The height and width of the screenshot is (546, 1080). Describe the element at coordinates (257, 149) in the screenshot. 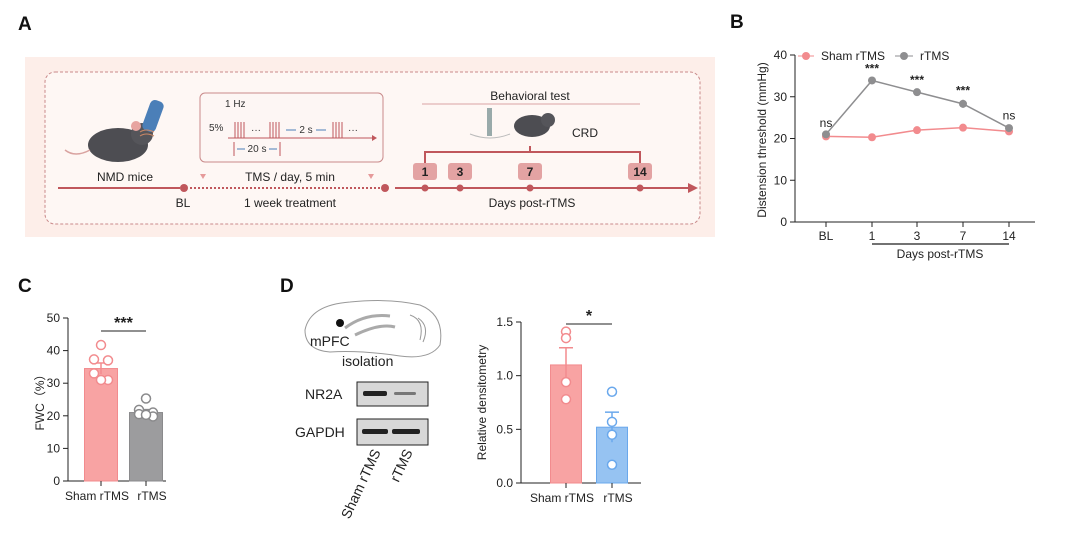

I see `train-duration-label: 20 s` at that location.